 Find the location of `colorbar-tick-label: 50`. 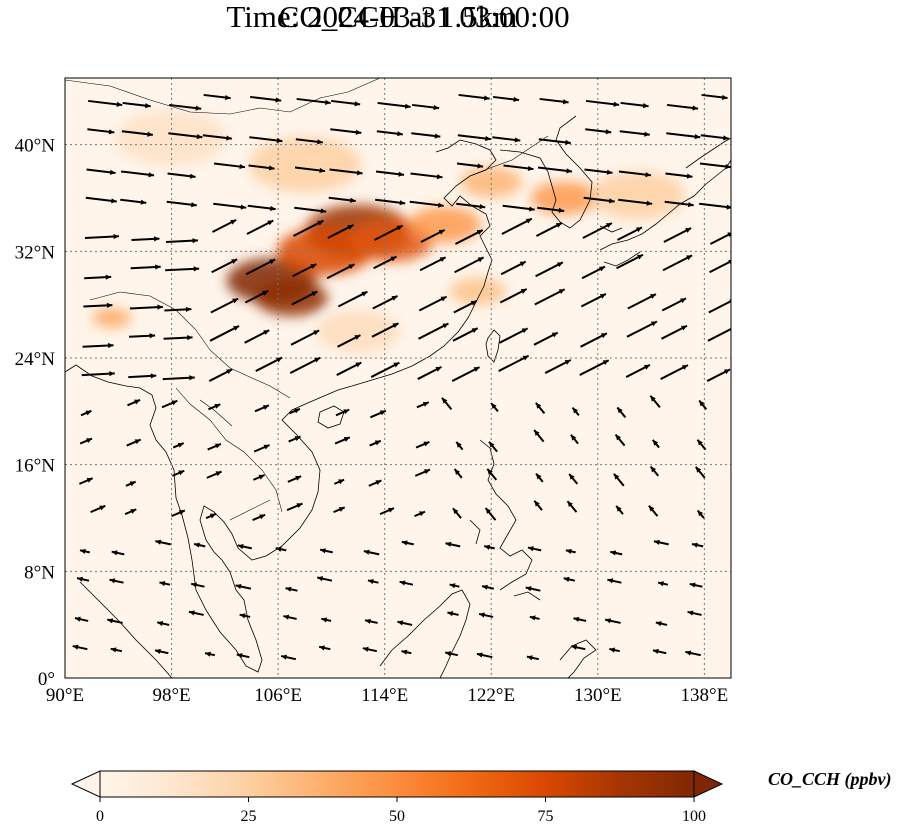

colorbar-tick-label: 50 is located at coordinates (397, 816).